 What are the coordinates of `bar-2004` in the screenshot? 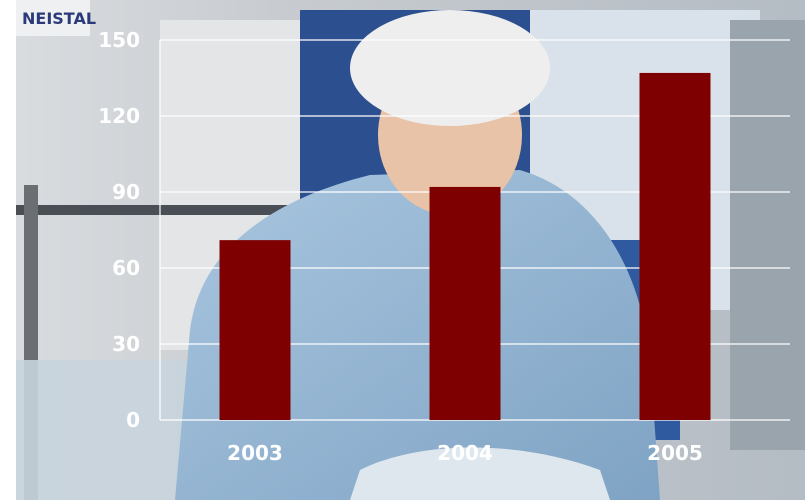 It's located at (465, 303).